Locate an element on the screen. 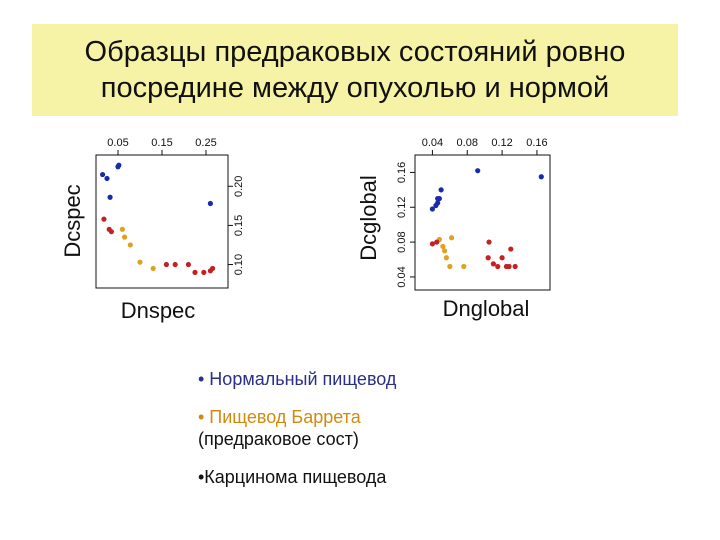 This screenshot has width=720, height=540. y-tick-label: 0.15 is located at coordinates (239, 225).